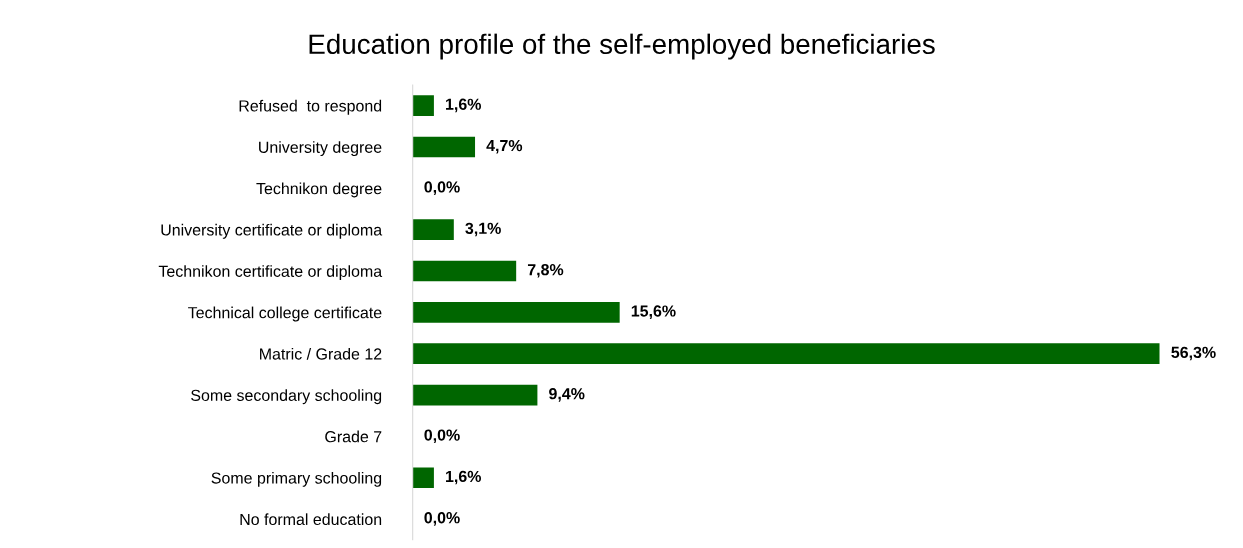 This screenshot has width=1243, height=548. What do you see at coordinates (483, 229) in the screenshot?
I see `data-label: 3,1%` at bounding box center [483, 229].